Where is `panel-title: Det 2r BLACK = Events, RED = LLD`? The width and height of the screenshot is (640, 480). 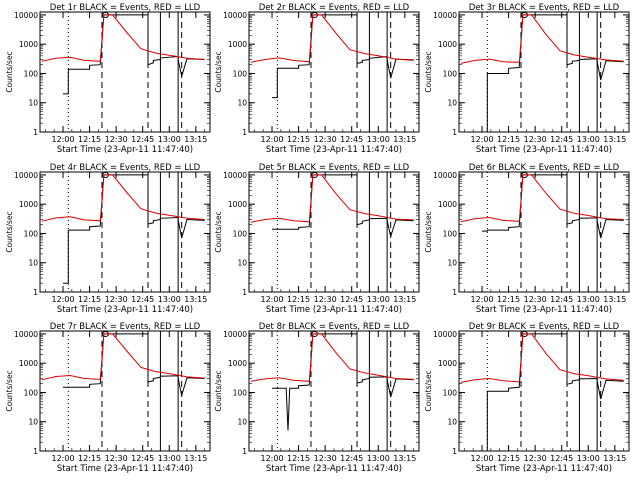 panel-title: Det 2r BLACK = Events, RED = LLD is located at coordinates (334, 8).